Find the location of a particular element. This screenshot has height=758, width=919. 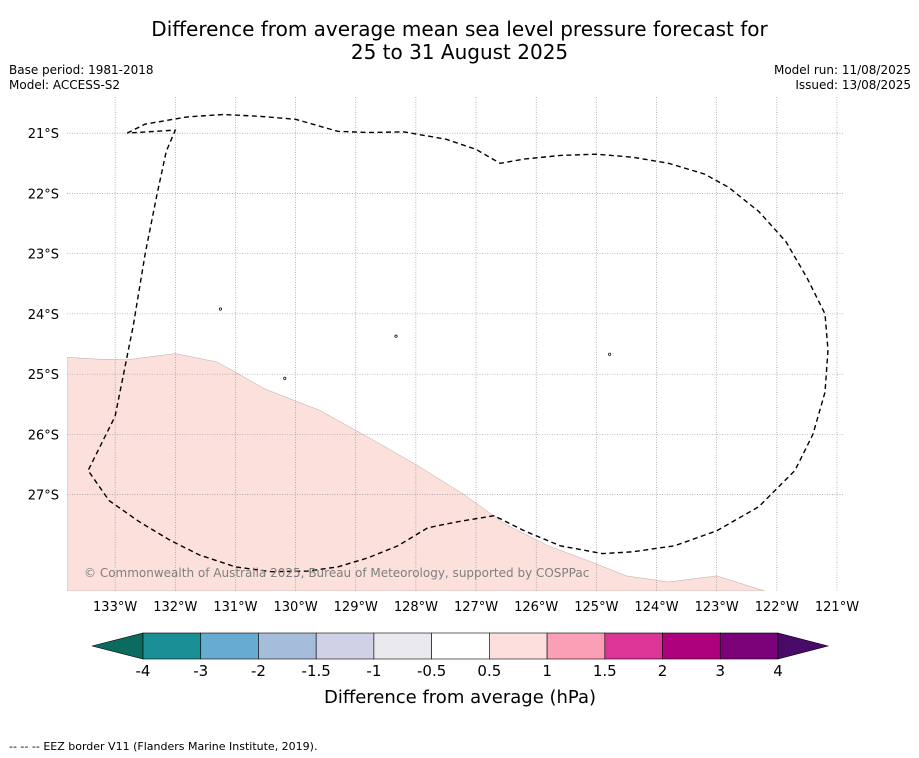

colorbar-tick-label: -4 is located at coordinates (143, 671).